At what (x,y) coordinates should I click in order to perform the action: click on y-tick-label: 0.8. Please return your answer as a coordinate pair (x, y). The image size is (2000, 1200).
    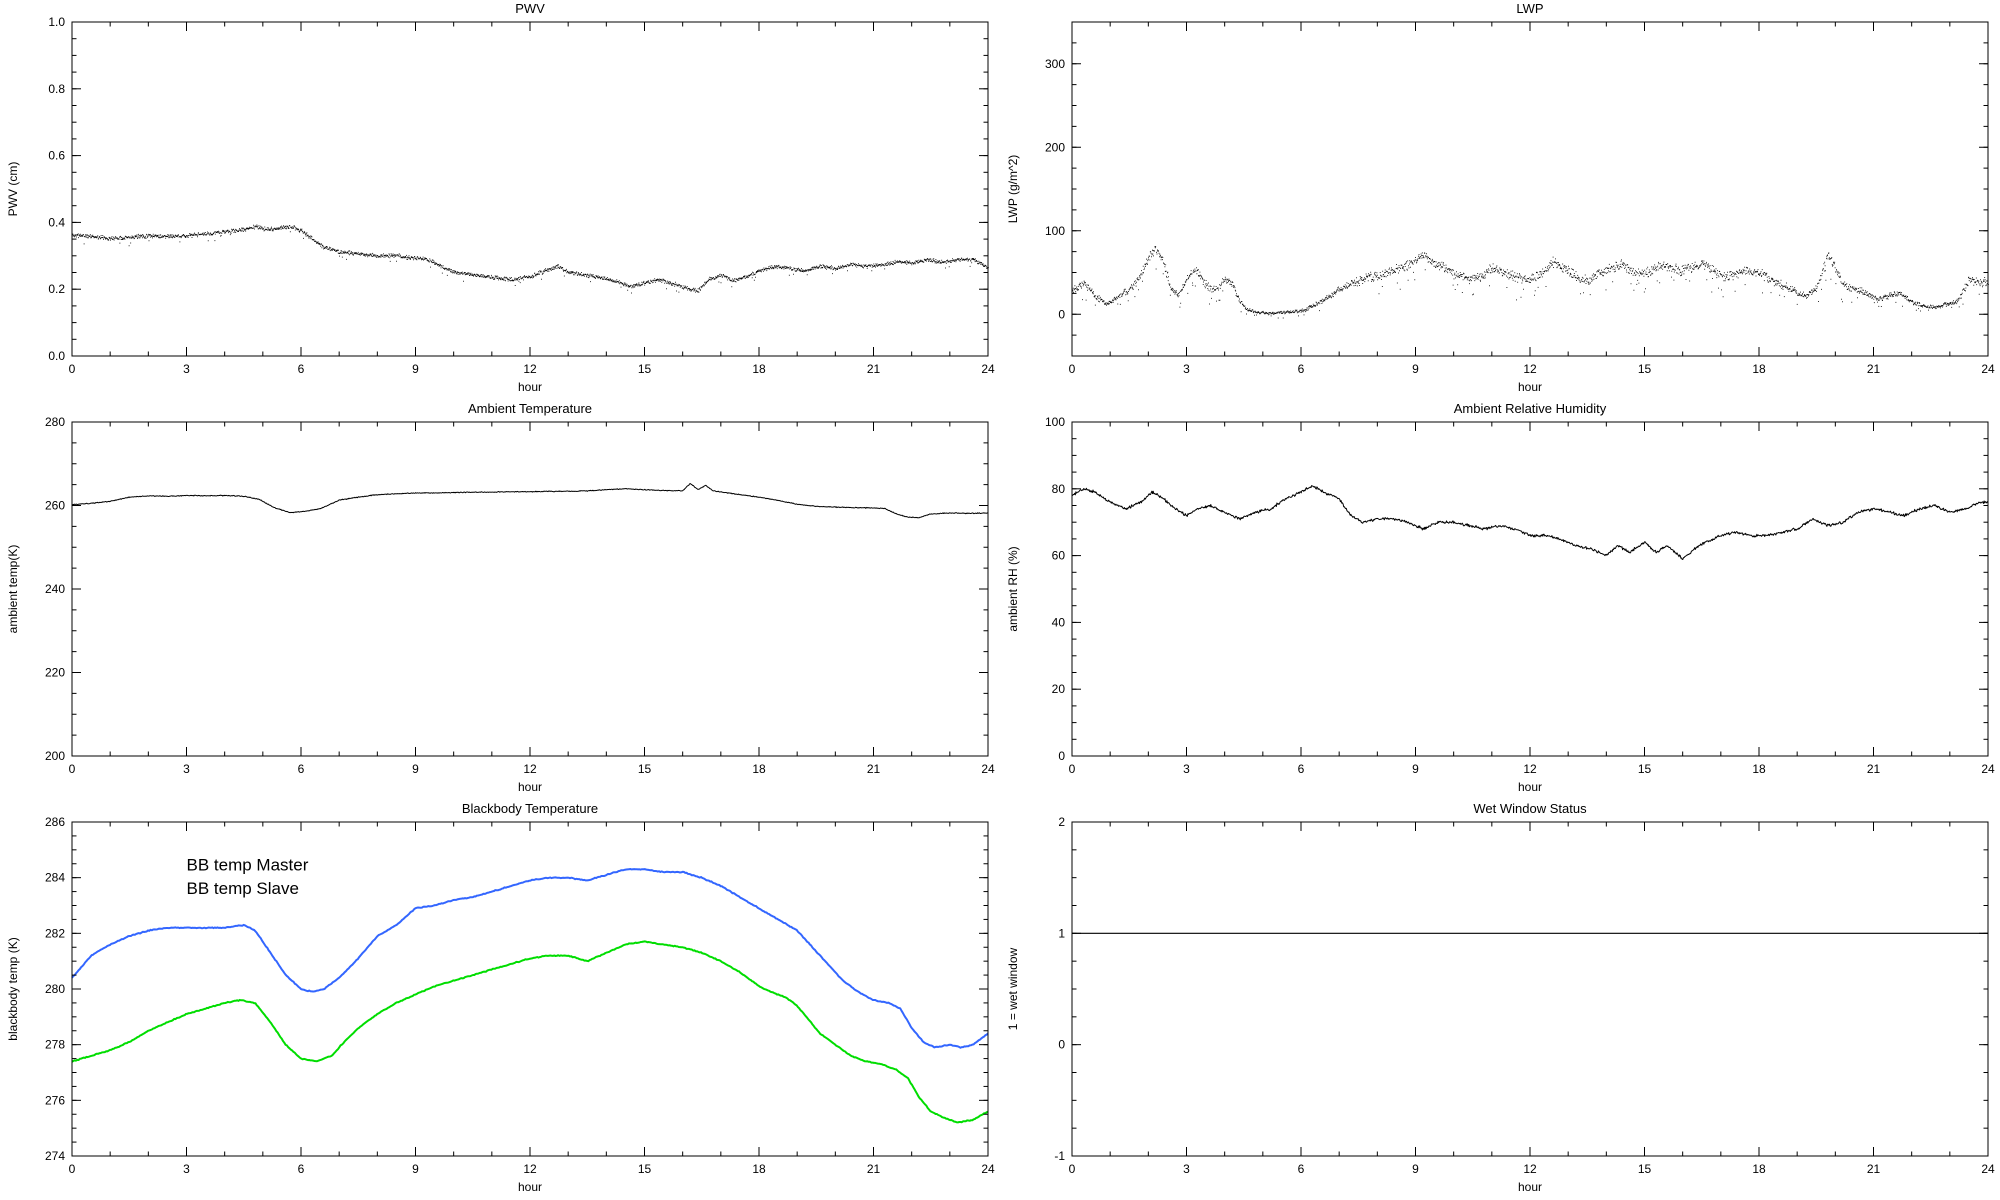
    Looking at the image, I should click on (56, 89).